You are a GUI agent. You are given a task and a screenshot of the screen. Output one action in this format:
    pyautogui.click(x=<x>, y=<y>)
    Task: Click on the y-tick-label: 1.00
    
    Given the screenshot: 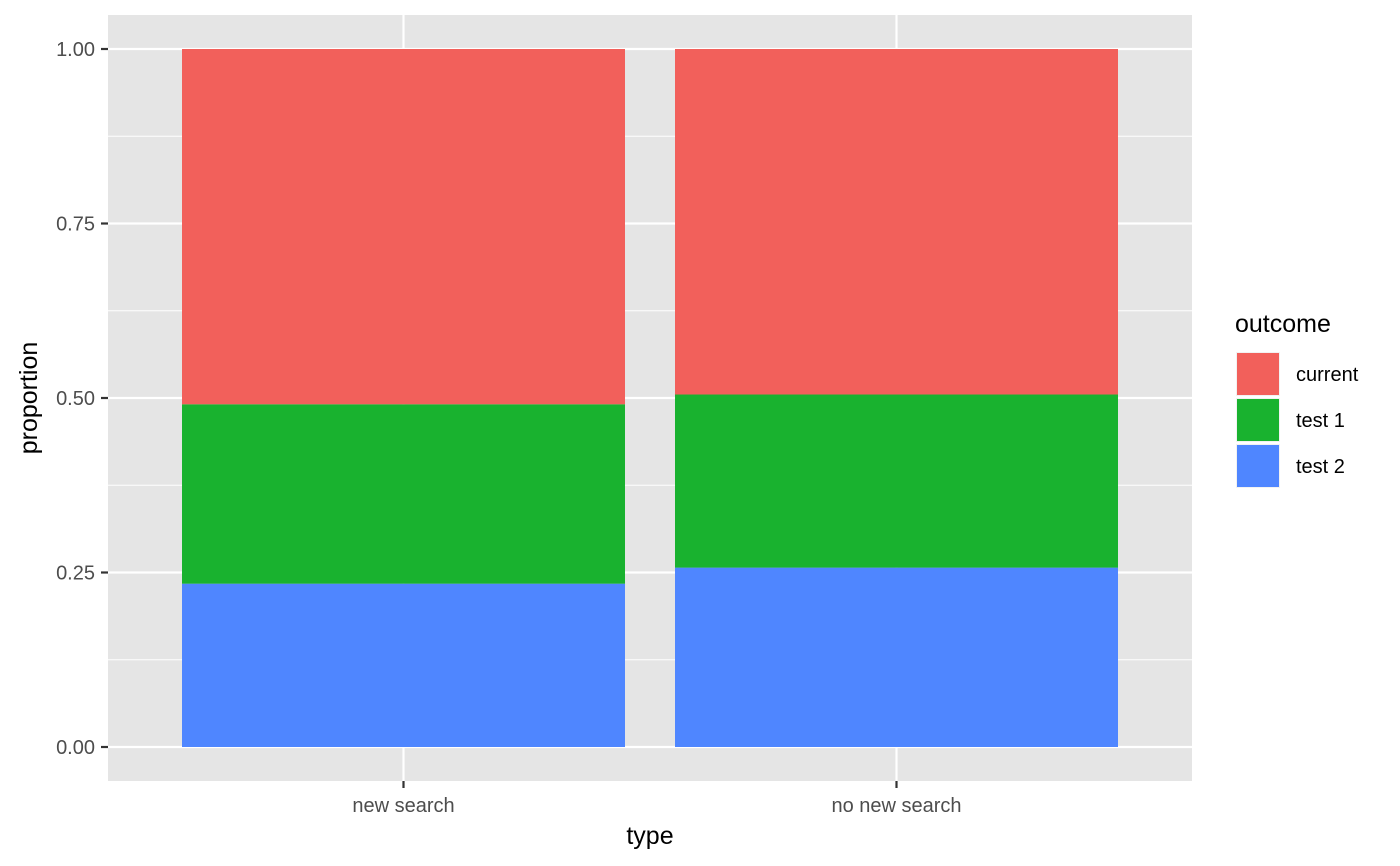 What is the action you would take?
    pyautogui.click(x=75, y=50)
    